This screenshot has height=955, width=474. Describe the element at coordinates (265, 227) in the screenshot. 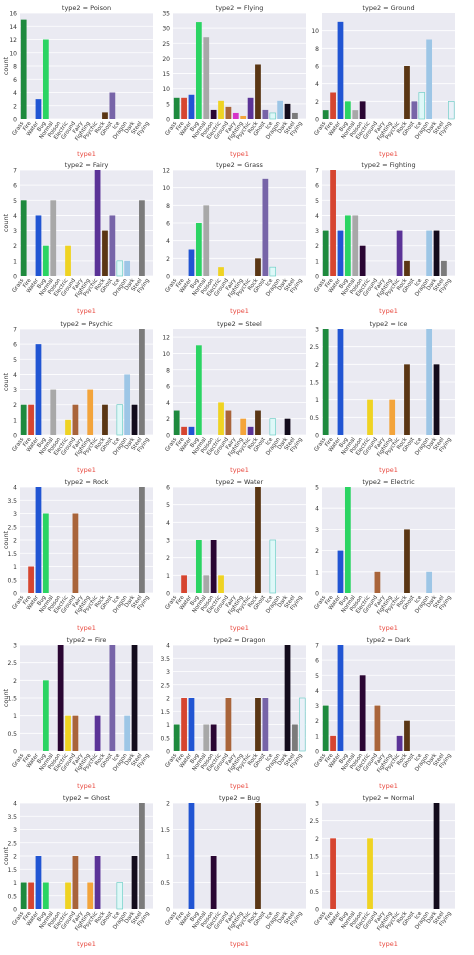

I see `bar-ghost` at that location.